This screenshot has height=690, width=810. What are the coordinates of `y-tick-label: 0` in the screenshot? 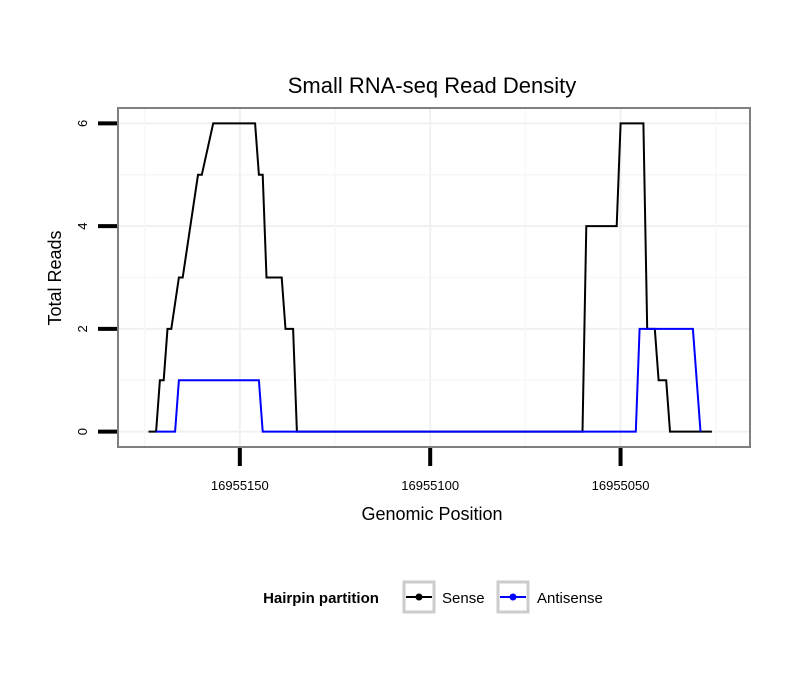 It's located at (82, 431).